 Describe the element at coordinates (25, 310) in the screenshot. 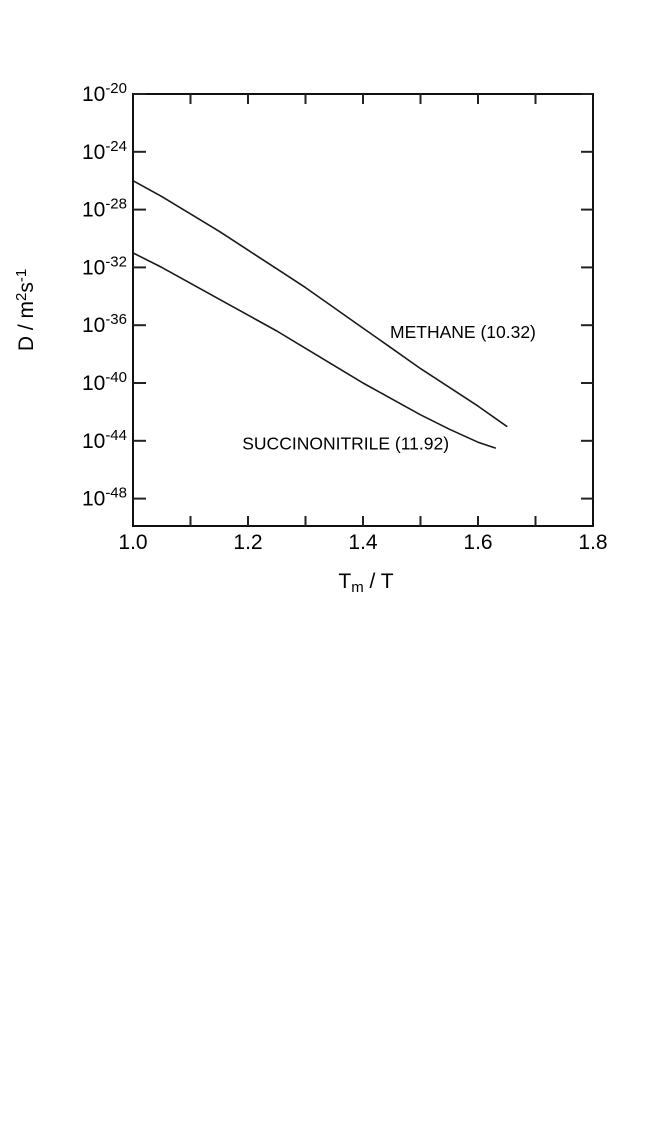

I see `y-axis-label: D / m2s-1` at that location.